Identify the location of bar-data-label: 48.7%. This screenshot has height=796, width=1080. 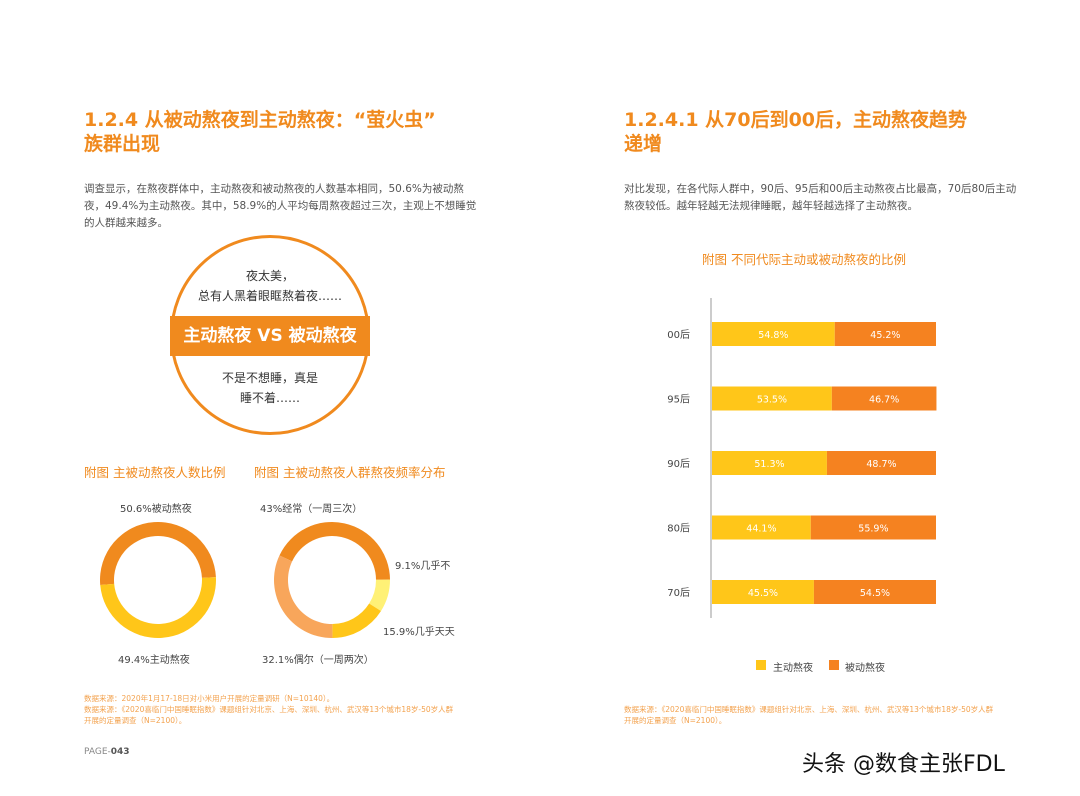
(881, 464).